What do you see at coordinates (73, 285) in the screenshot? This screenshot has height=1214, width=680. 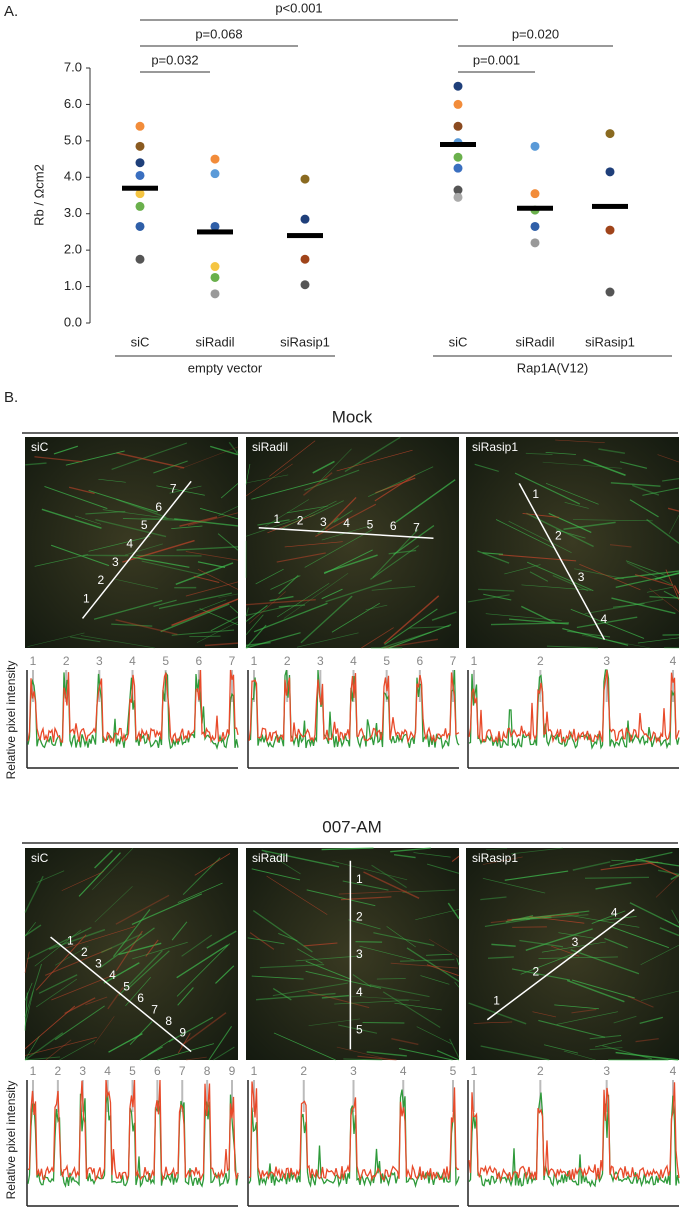 I see `y-tick-label: 1.0` at bounding box center [73, 285].